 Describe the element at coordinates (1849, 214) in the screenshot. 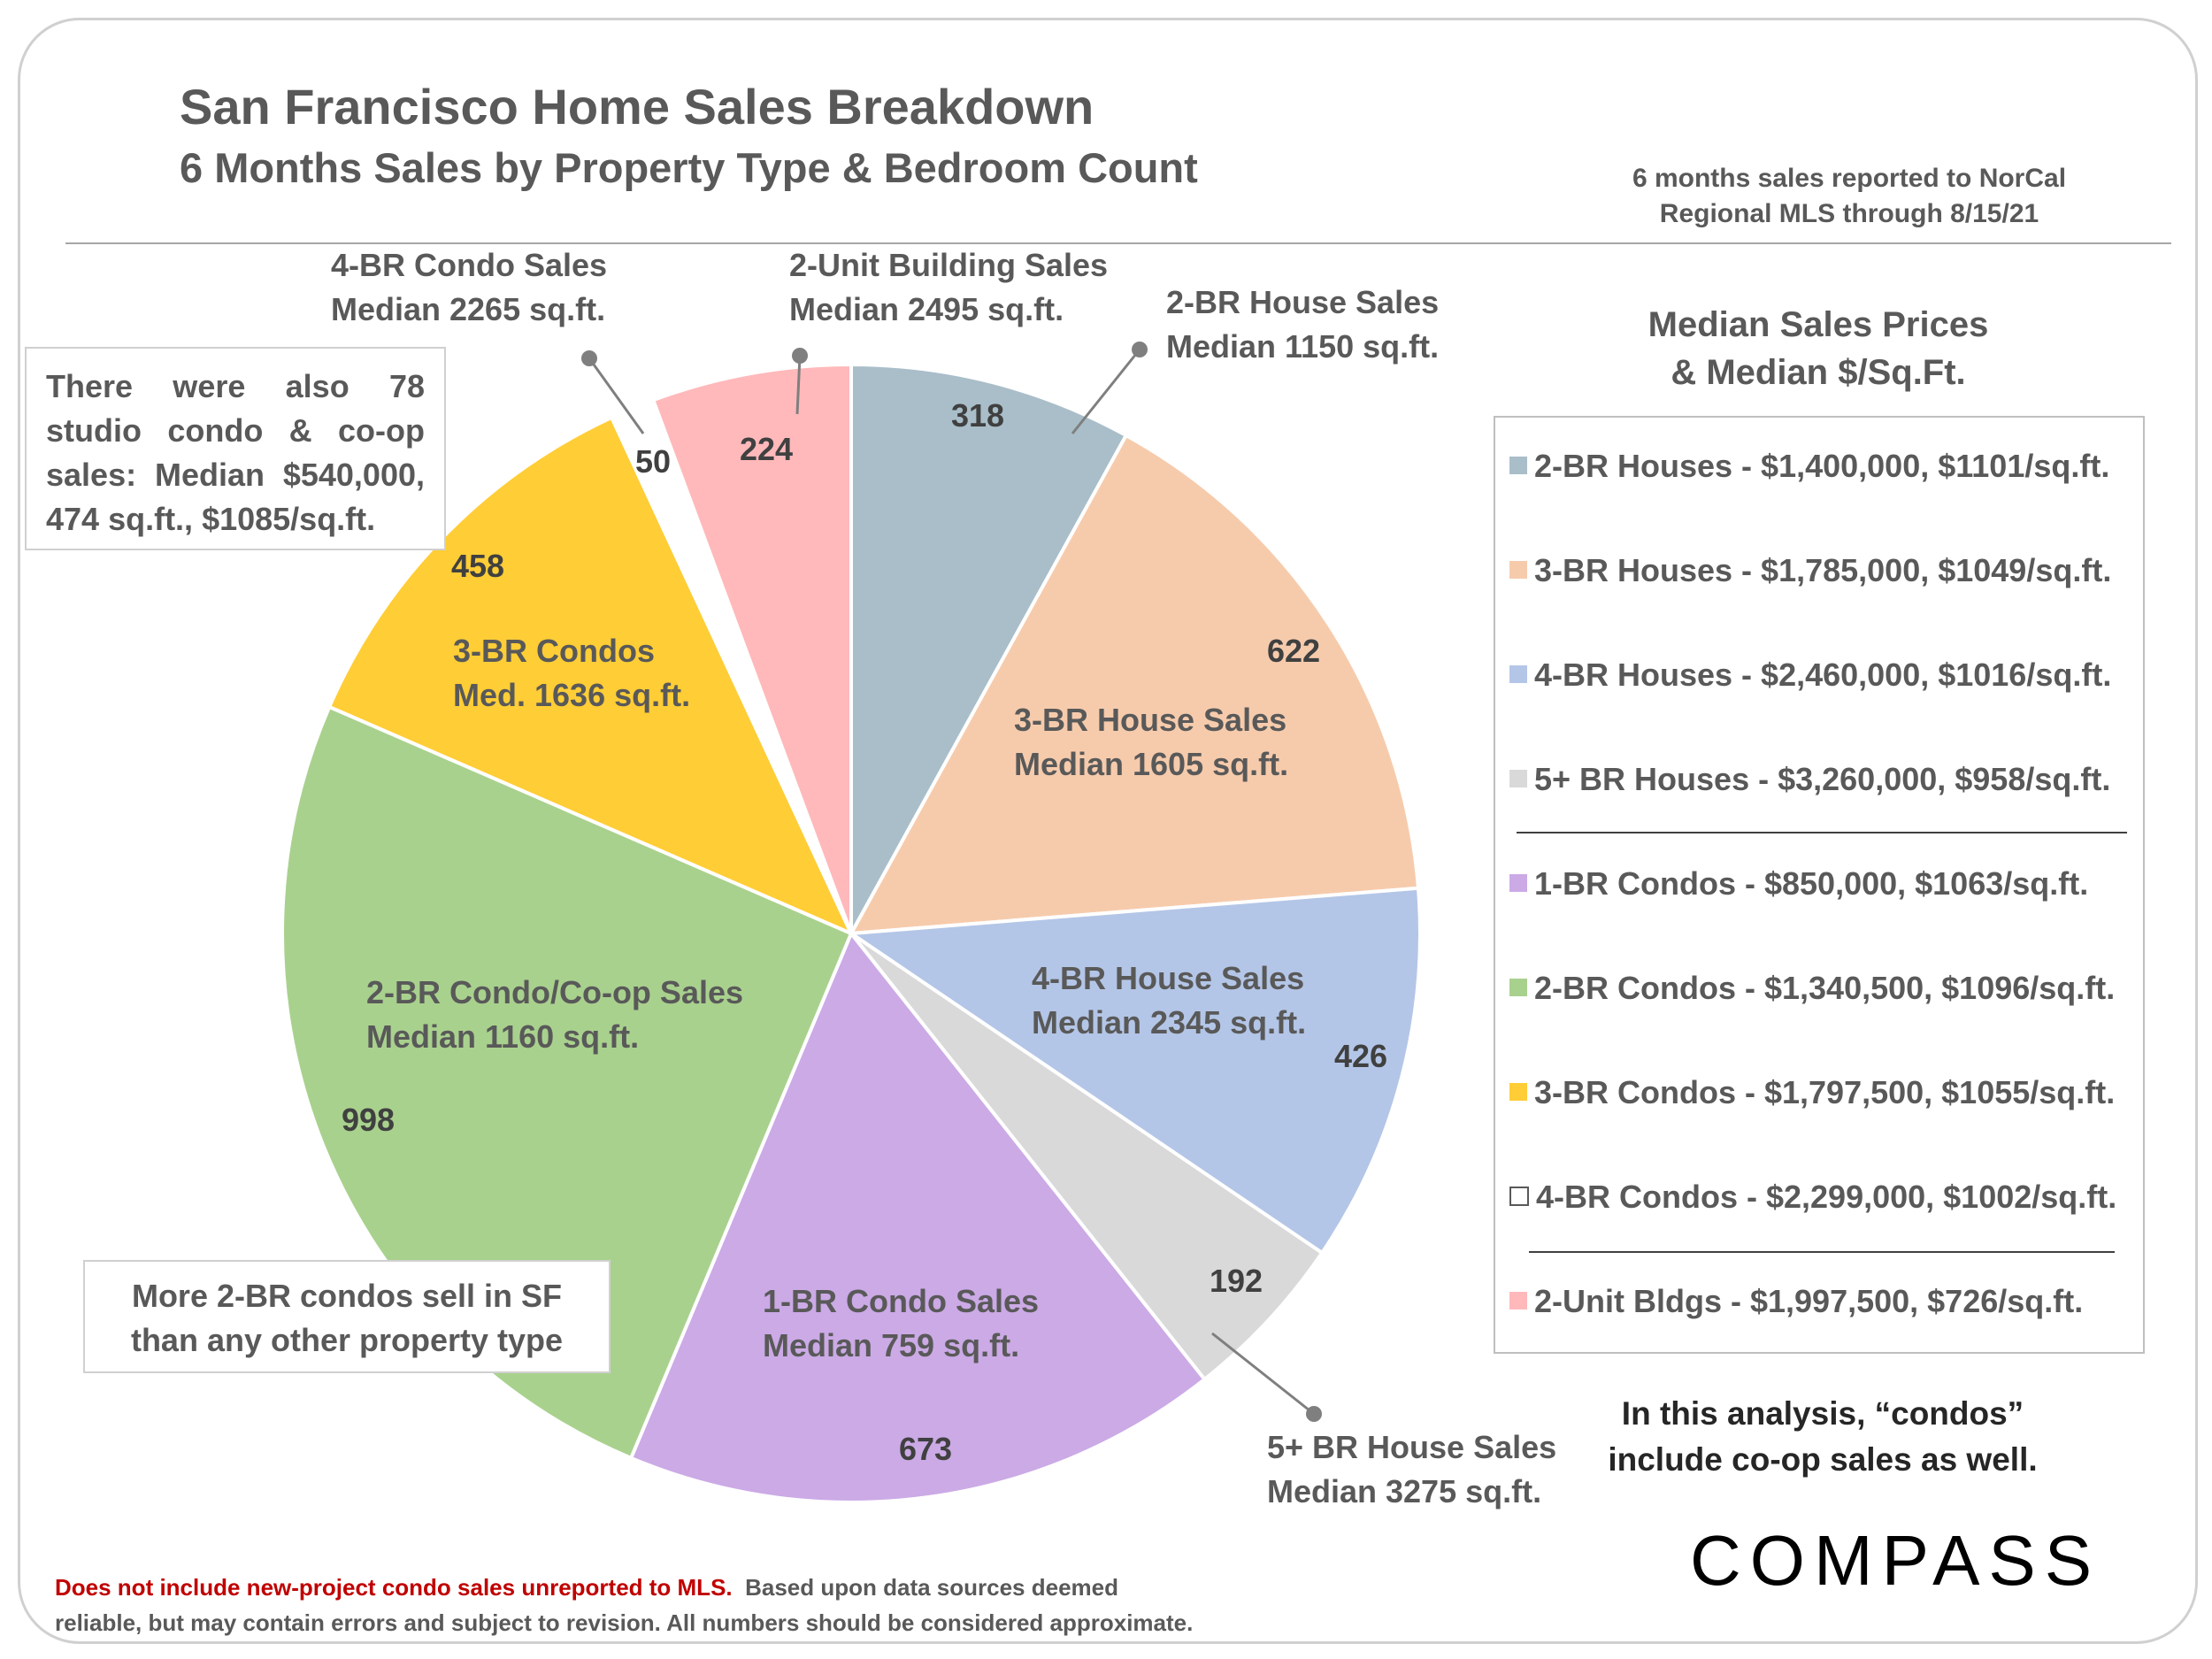

I see `source-note-line: Regional MLS through 8/15/21` at that location.